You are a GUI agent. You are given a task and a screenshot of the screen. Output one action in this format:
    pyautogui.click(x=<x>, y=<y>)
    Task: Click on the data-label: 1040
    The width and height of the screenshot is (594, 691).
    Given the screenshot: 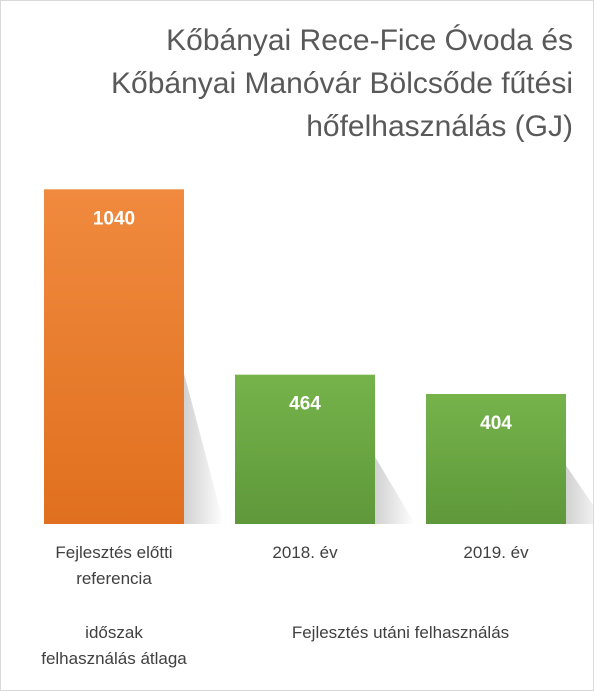 What is the action you would take?
    pyautogui.click(x=114, y=218)
    